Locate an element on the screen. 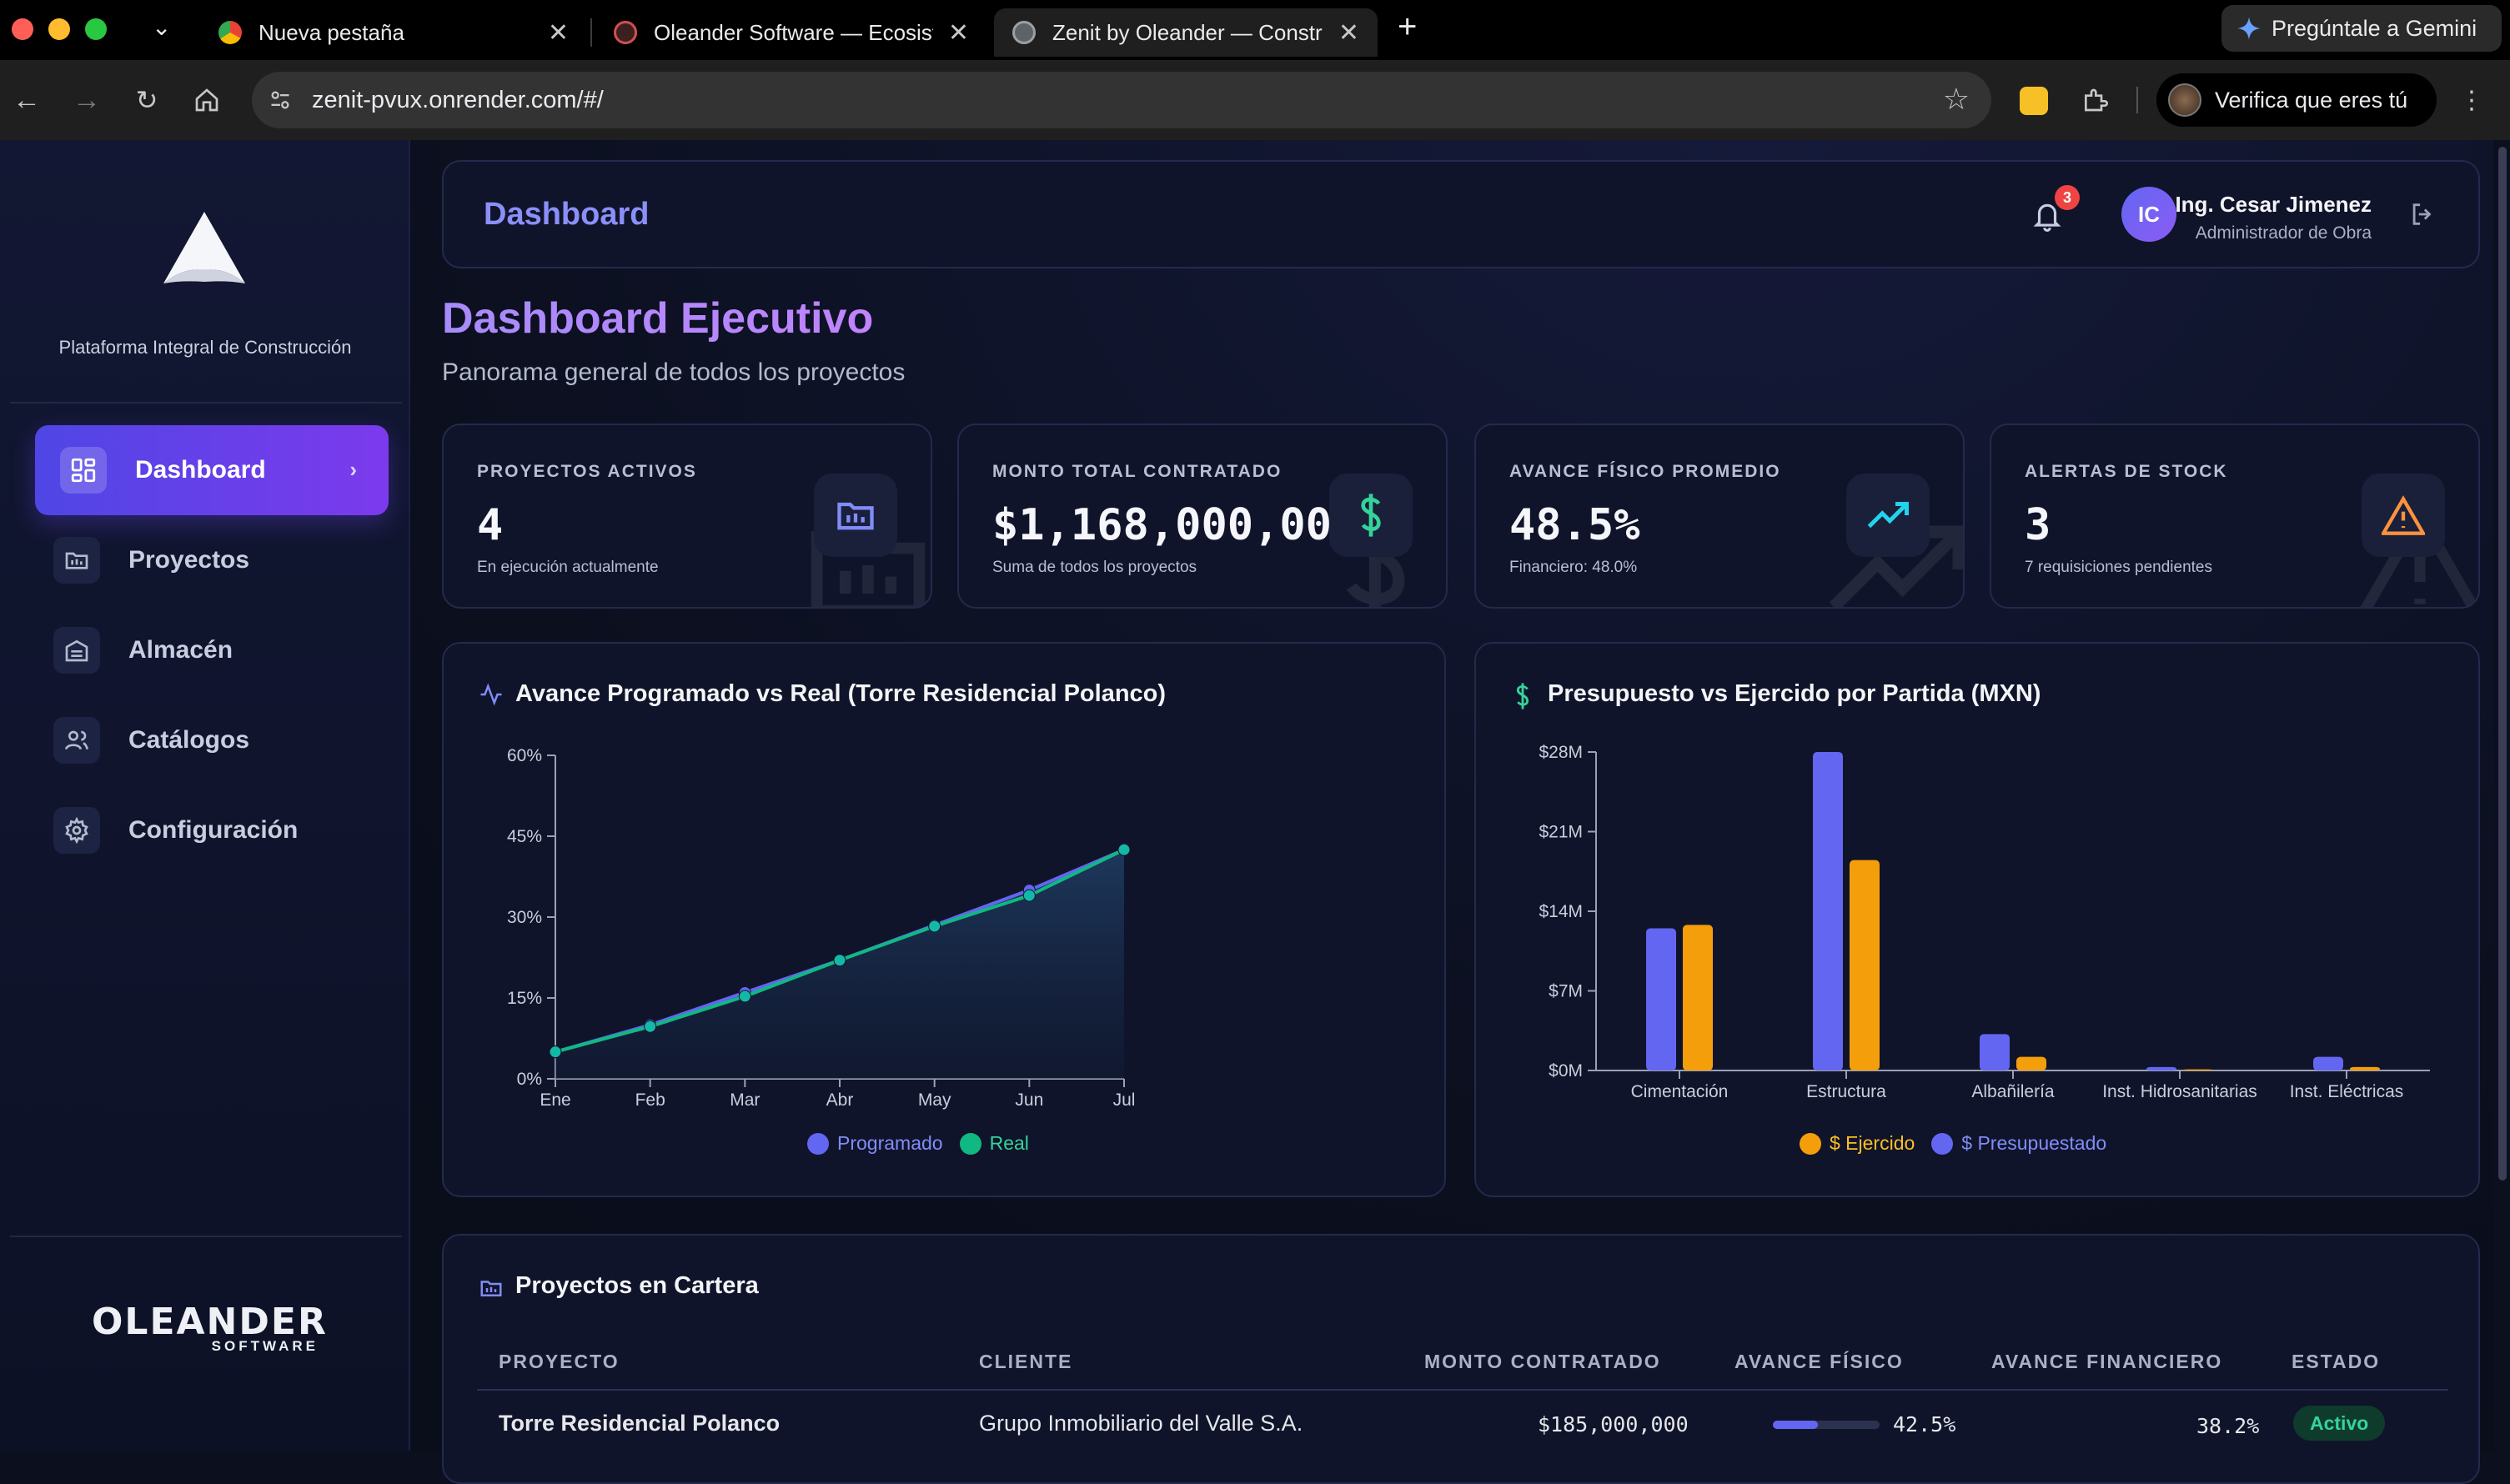 The image size is (2510, 1484). legend-item-real: Real is located at coordinates (994, 1143).